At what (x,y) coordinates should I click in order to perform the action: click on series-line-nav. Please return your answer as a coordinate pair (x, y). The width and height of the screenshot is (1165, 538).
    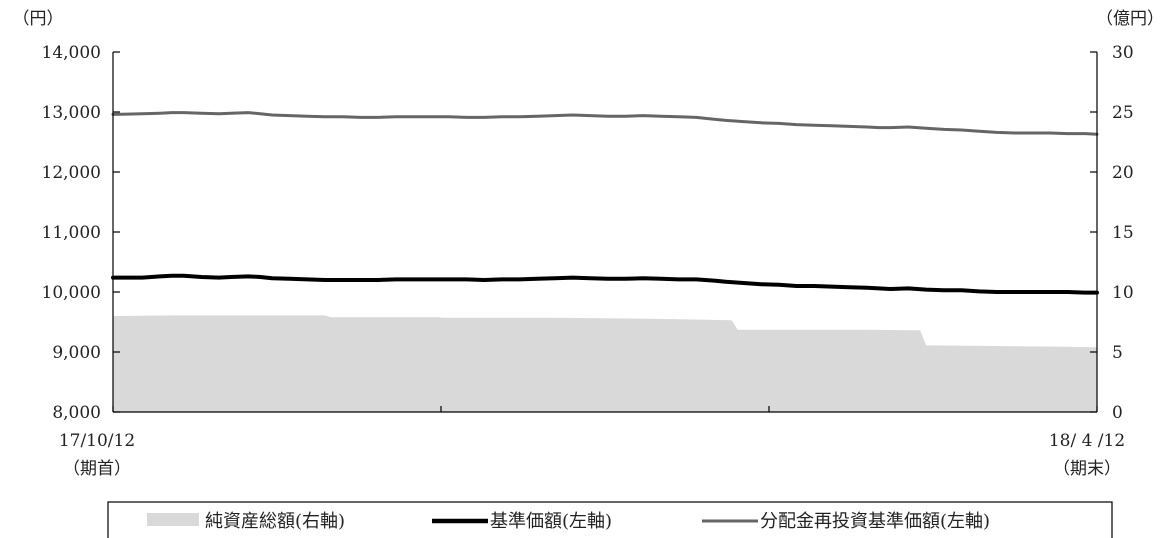
    Looking at the image, I should click on (605, 284).